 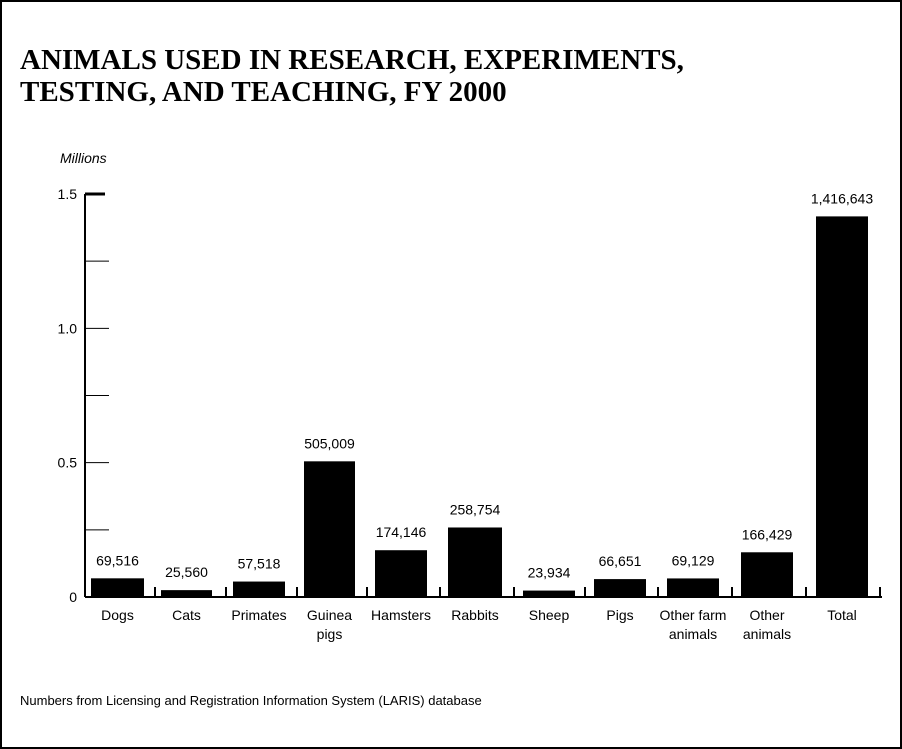 What do you see at coordinates (117, 615) in the screenshot?
I see `x-category-label: Dogs` at bounding box center [117, 615].